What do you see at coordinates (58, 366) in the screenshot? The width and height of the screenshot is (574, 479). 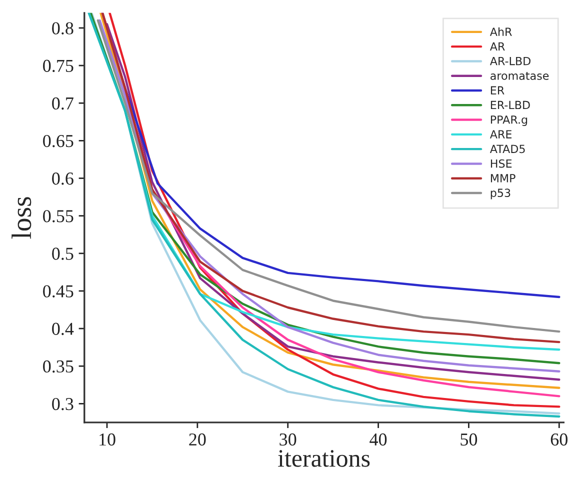 I see `y-tick-label: 0.35` at bounding box center [58, 366].